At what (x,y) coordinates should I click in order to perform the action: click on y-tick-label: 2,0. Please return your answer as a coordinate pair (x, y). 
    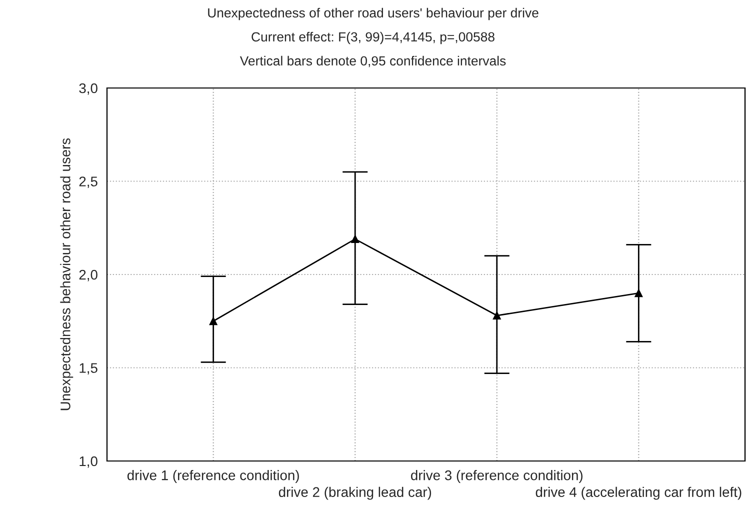
    Looking at the image, I should click on (88, 276).